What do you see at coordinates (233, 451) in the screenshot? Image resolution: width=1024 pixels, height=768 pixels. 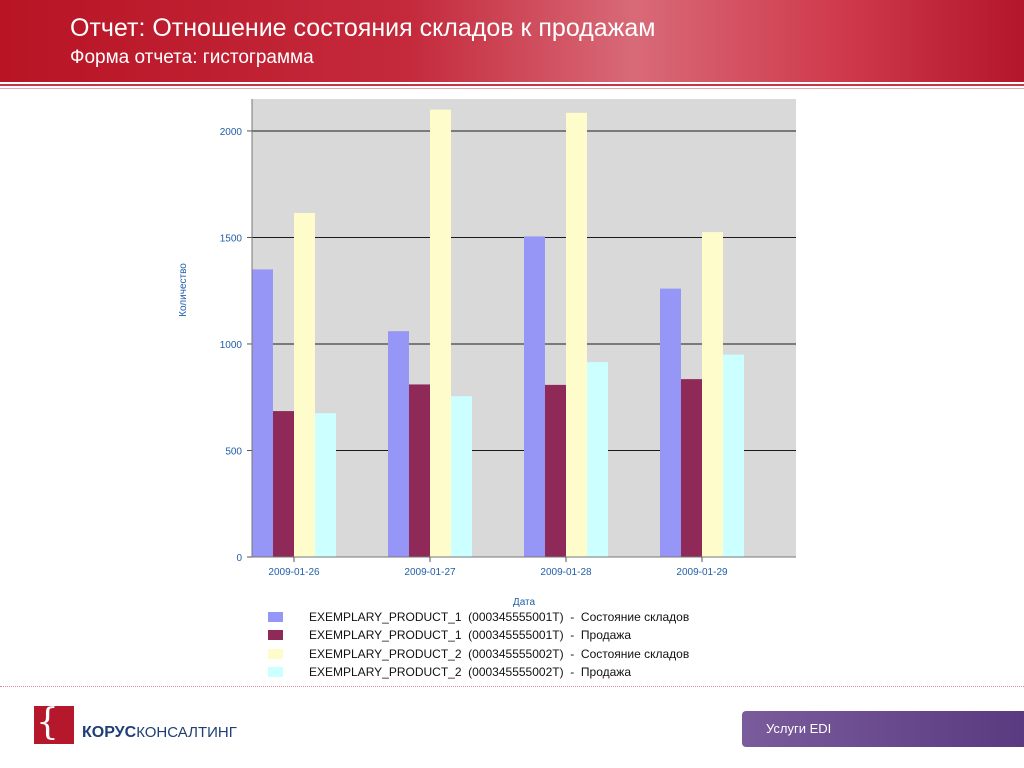 I see `y-tick-label: 500` at bounding box center [233, 451].